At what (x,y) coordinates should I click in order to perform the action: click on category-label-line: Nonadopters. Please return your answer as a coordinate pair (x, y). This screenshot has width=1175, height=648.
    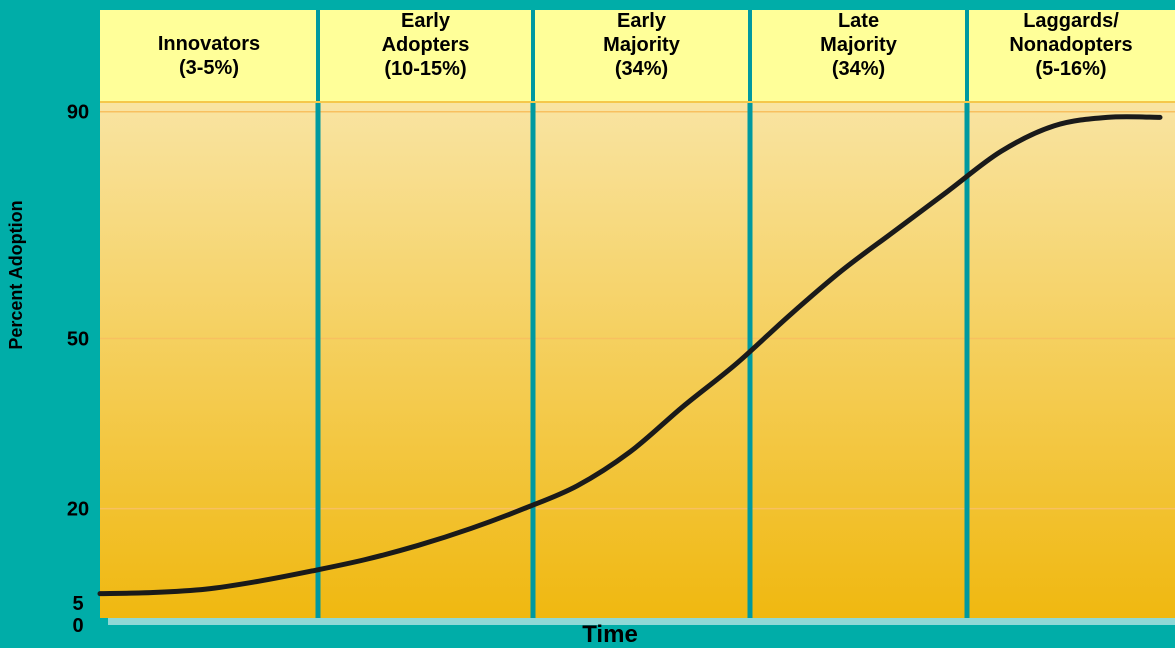
    Looking at the image, I should click on (1070, 45).